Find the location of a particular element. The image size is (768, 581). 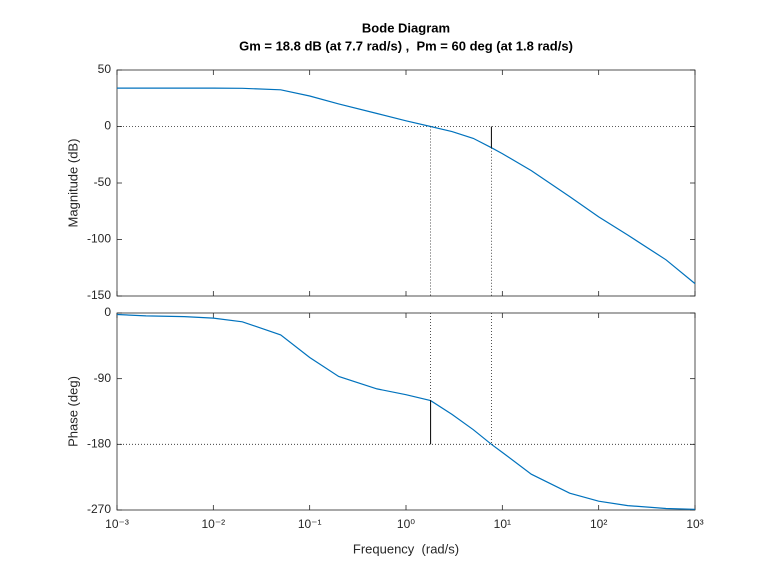

y-tick-label: -270 is located at coordinates (99, 509).